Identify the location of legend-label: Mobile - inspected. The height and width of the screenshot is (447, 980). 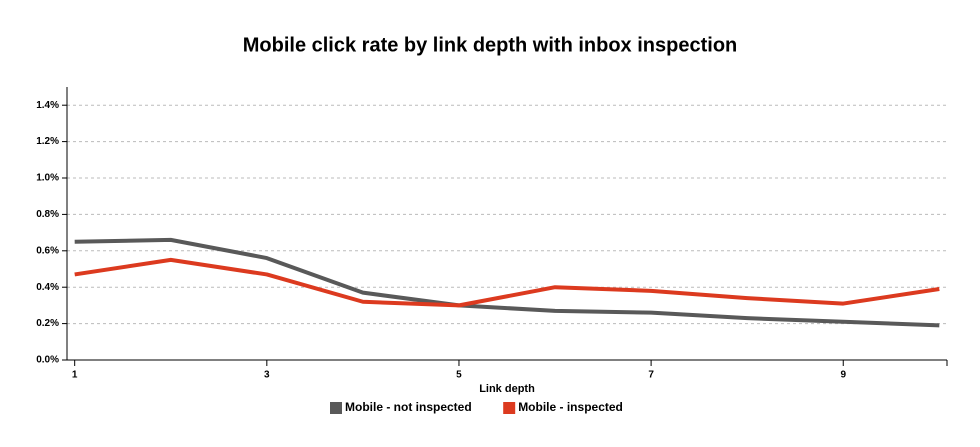
(570, 407).